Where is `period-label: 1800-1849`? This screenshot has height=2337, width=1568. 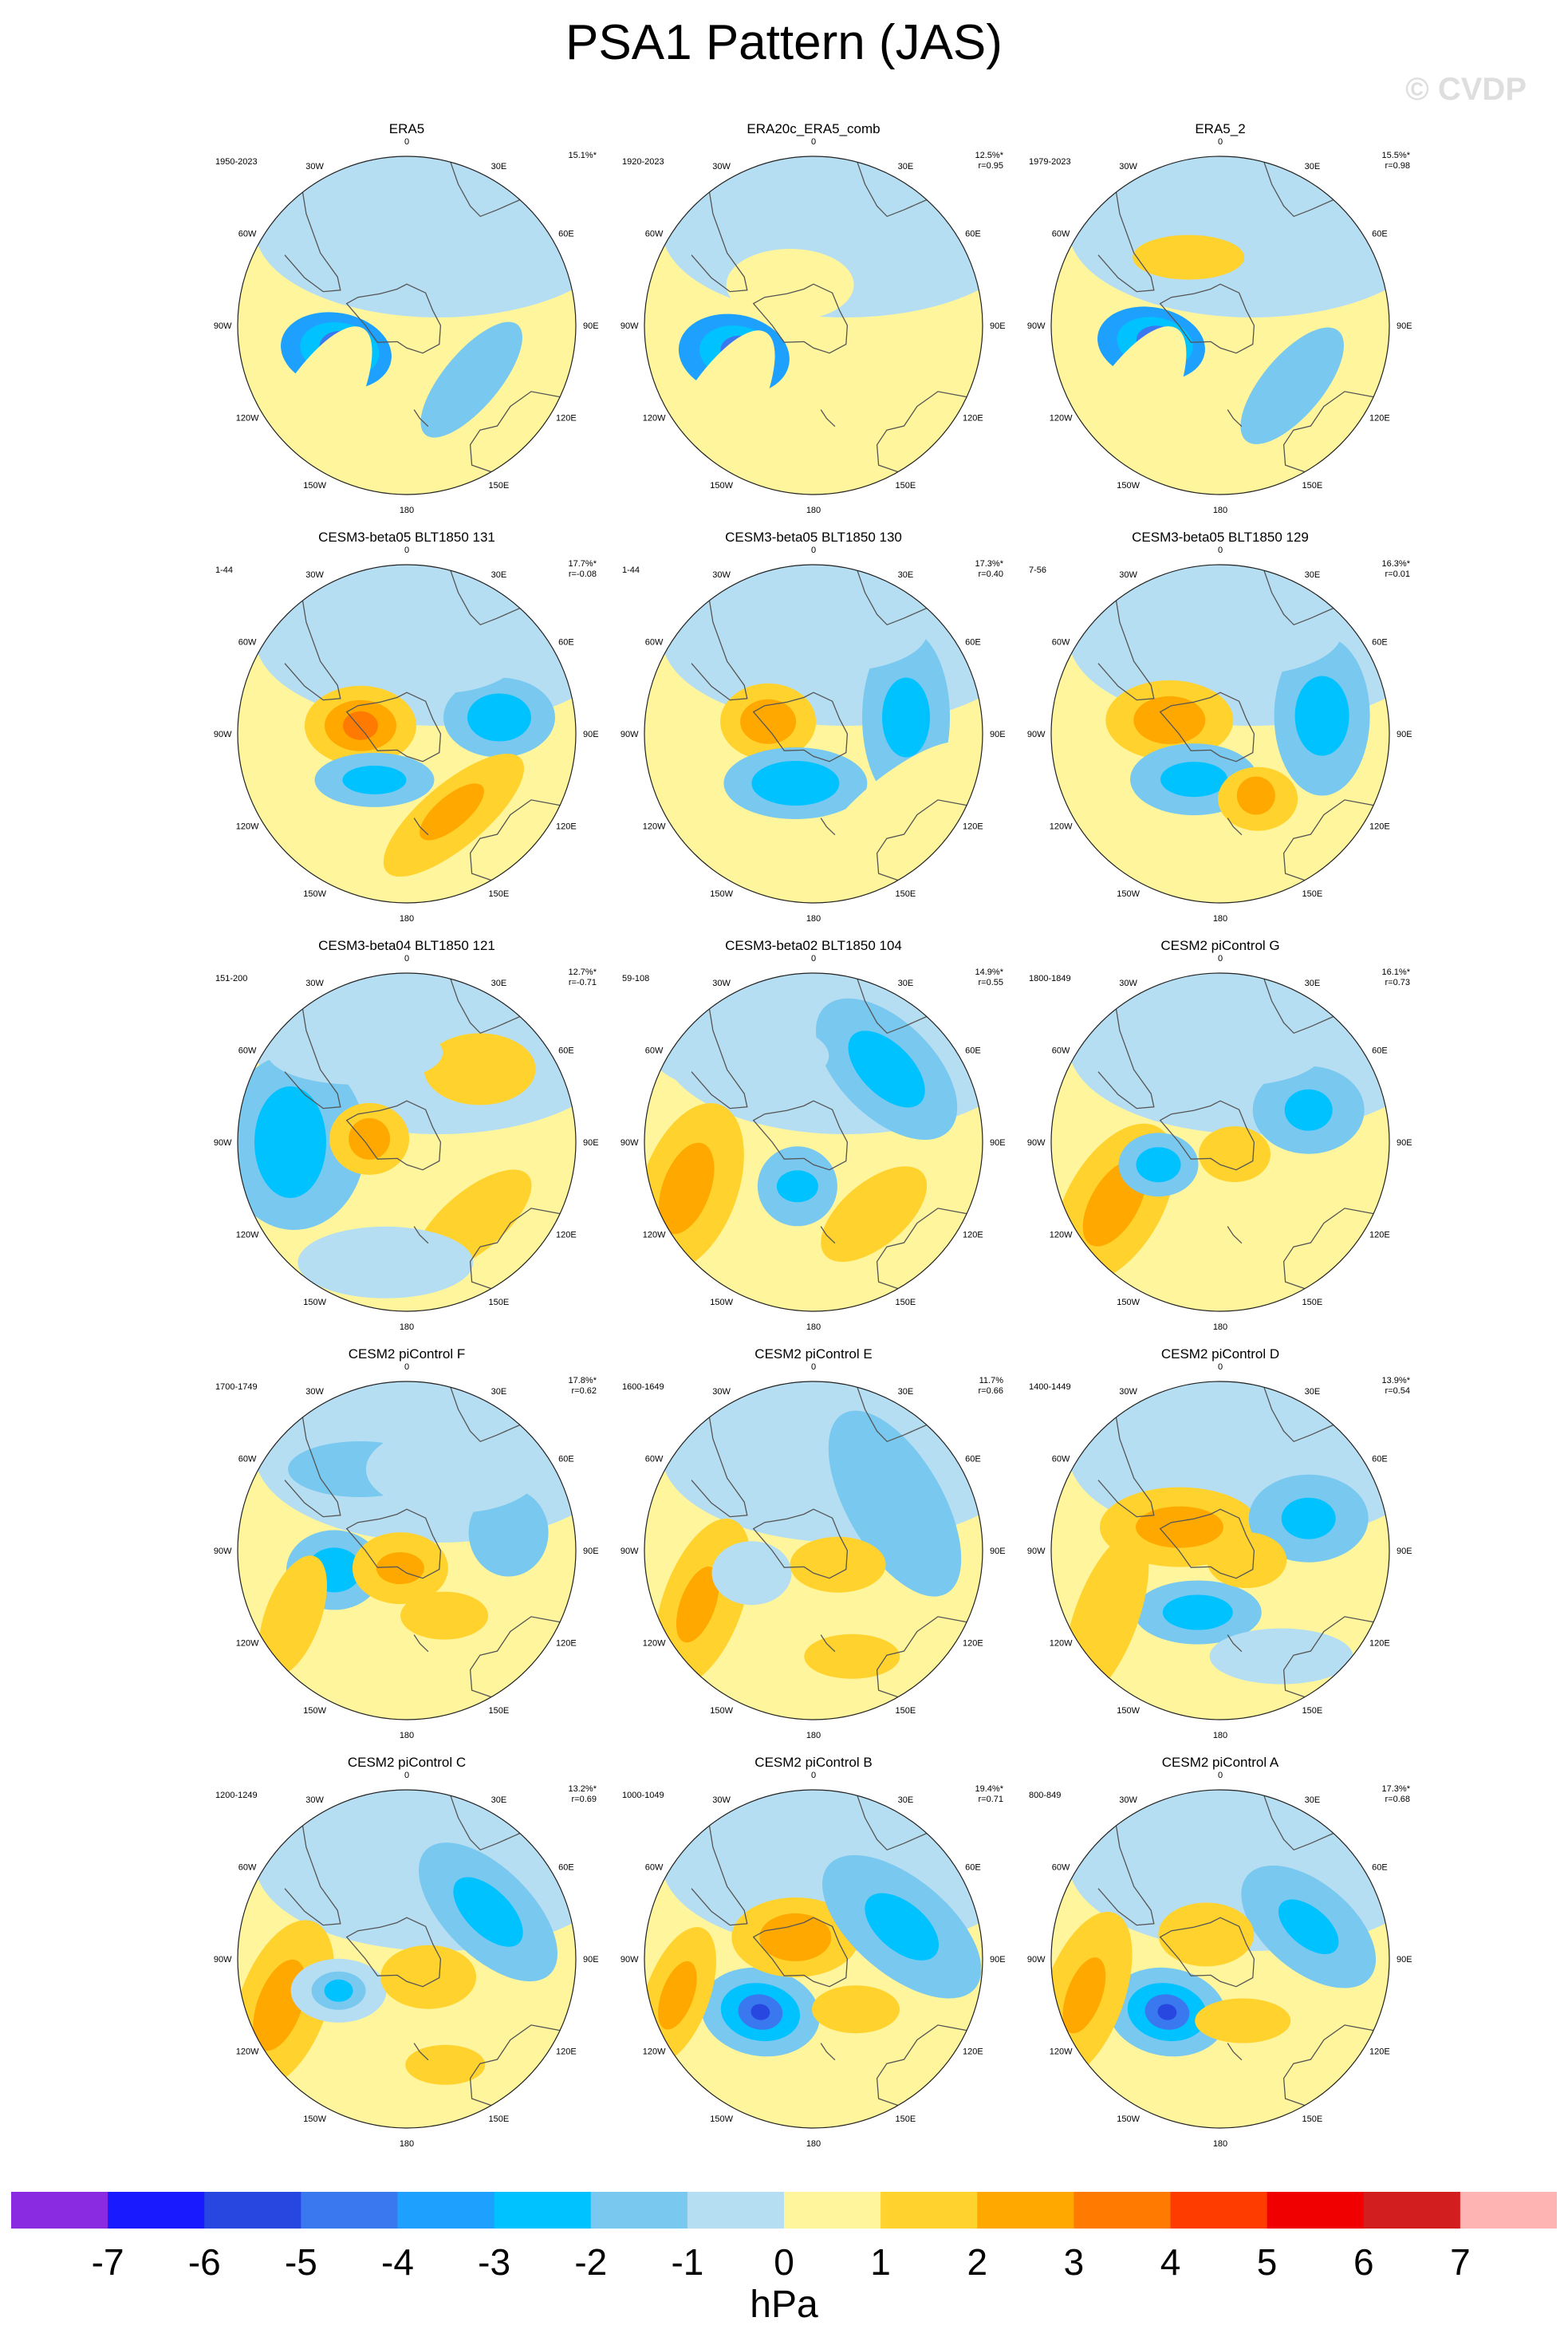 period-label: 1800-1849 is located at coordinates (1050, 978).